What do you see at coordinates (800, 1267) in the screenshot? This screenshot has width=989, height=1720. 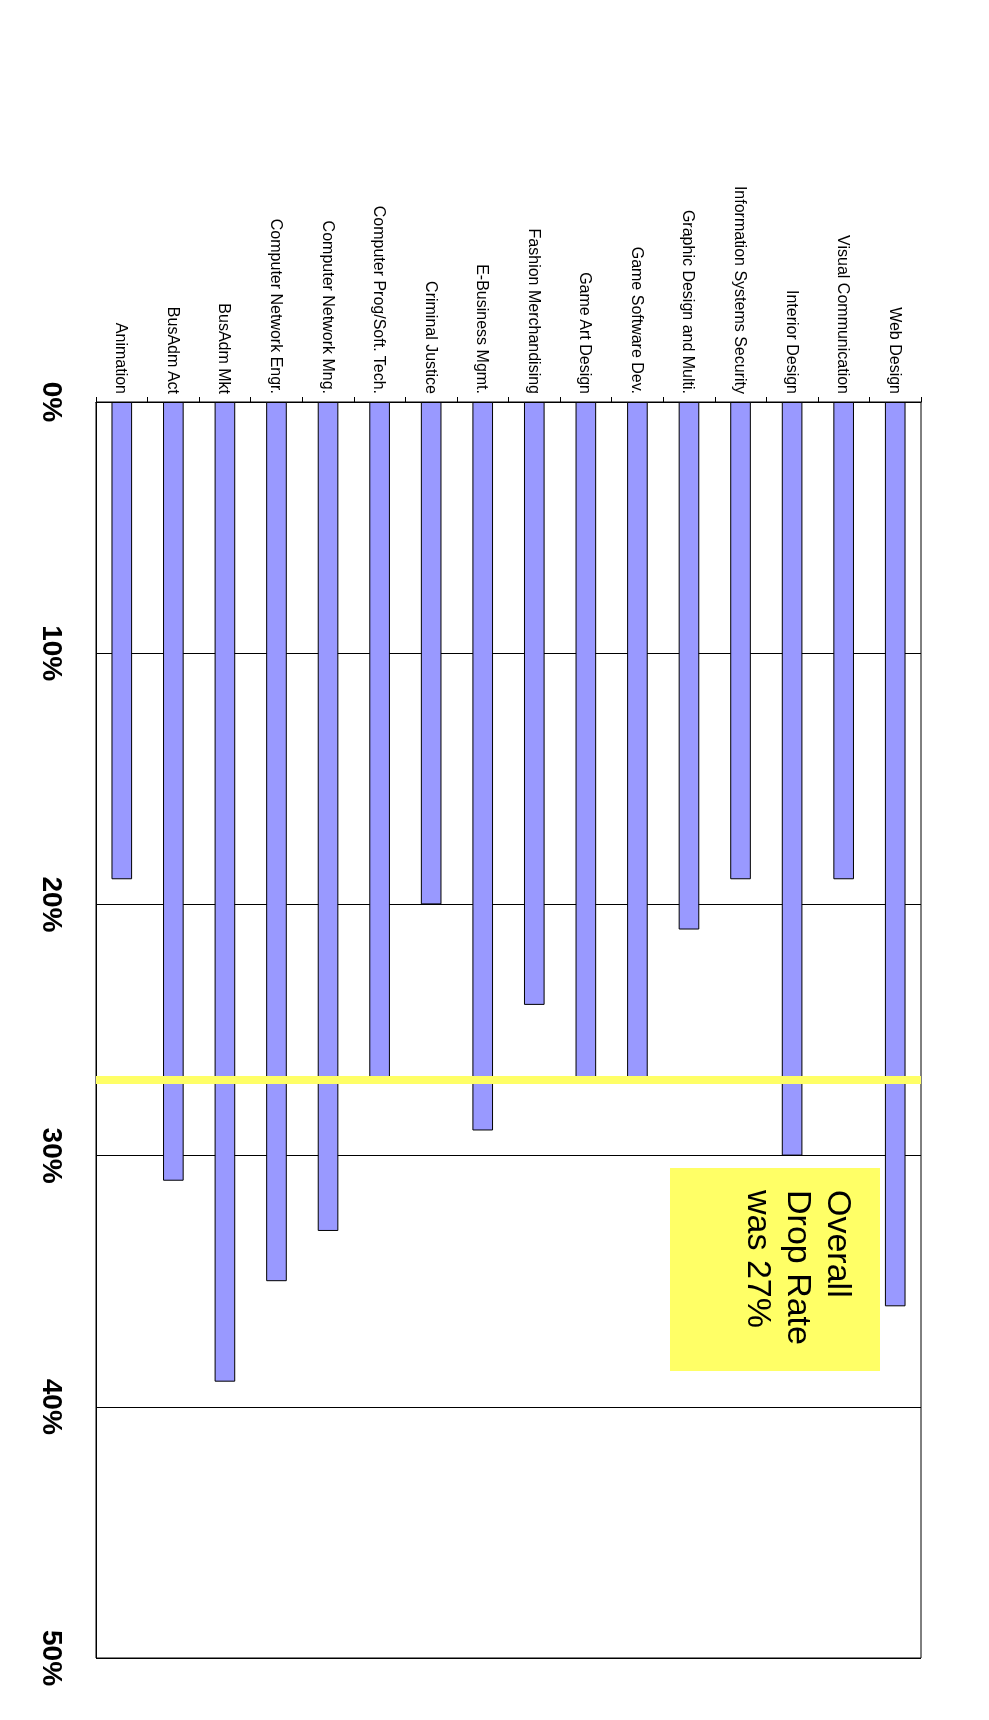 I see `annotation: Overall Drop Rate was 27%` at bounding box center [800, 1267].